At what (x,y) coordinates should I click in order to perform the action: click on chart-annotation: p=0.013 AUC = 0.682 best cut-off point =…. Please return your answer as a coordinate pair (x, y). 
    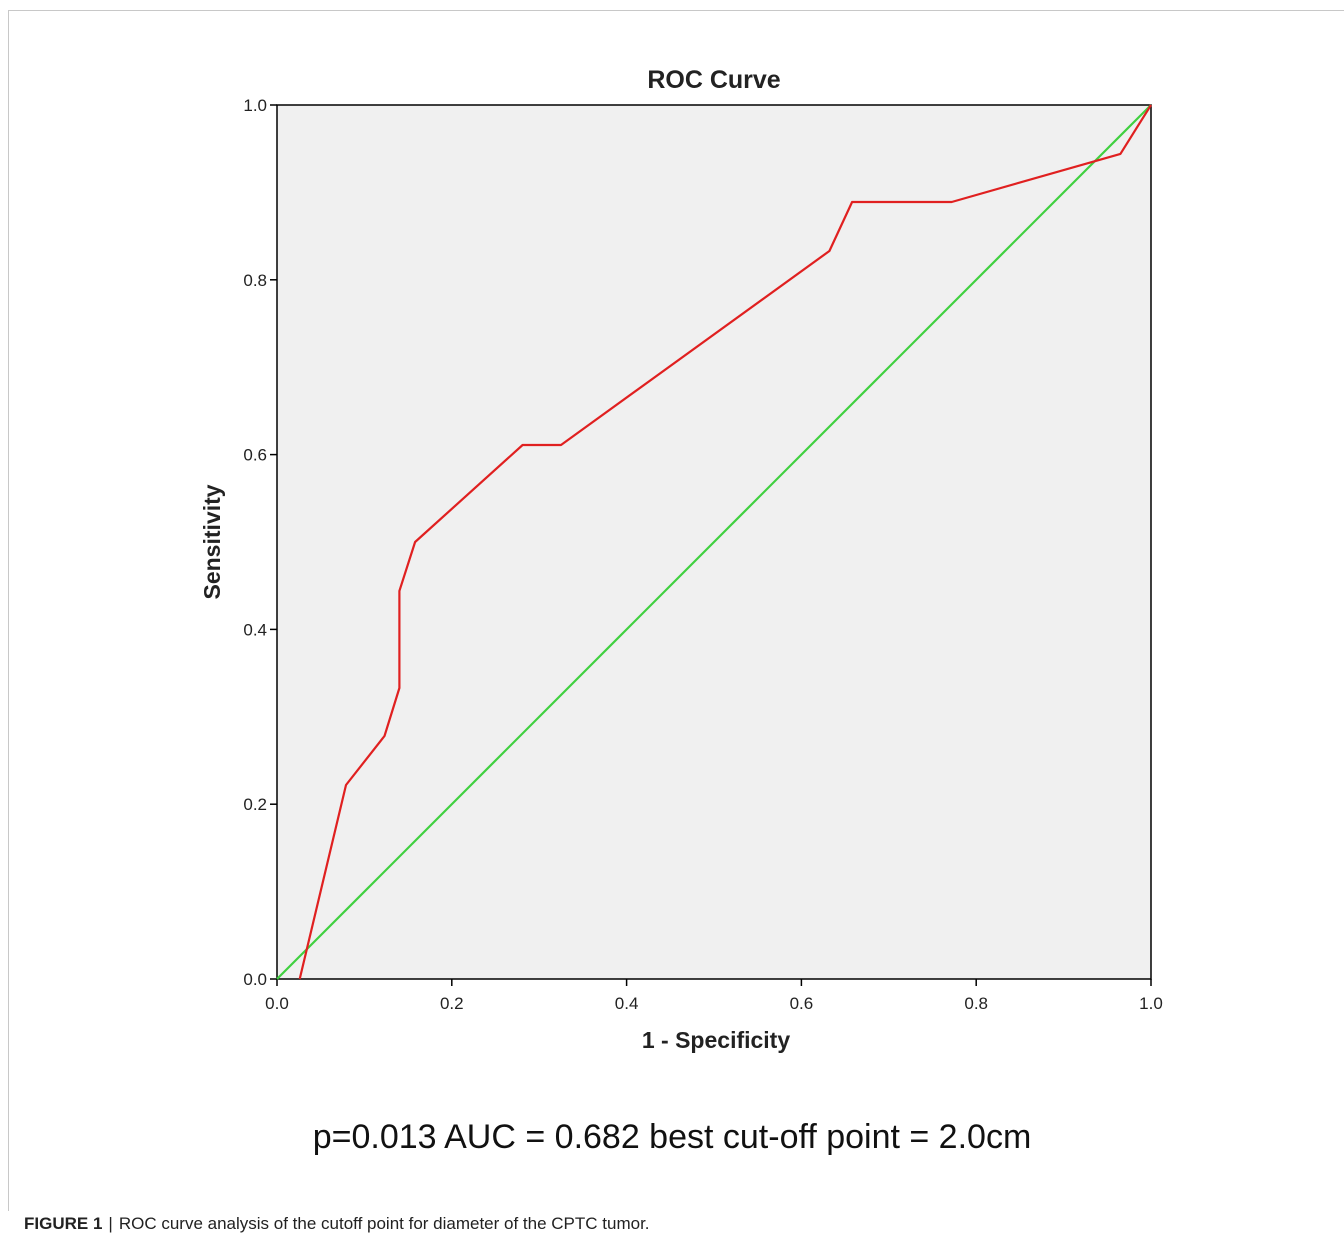
    Looking at the image, I should click on (672, 1137).